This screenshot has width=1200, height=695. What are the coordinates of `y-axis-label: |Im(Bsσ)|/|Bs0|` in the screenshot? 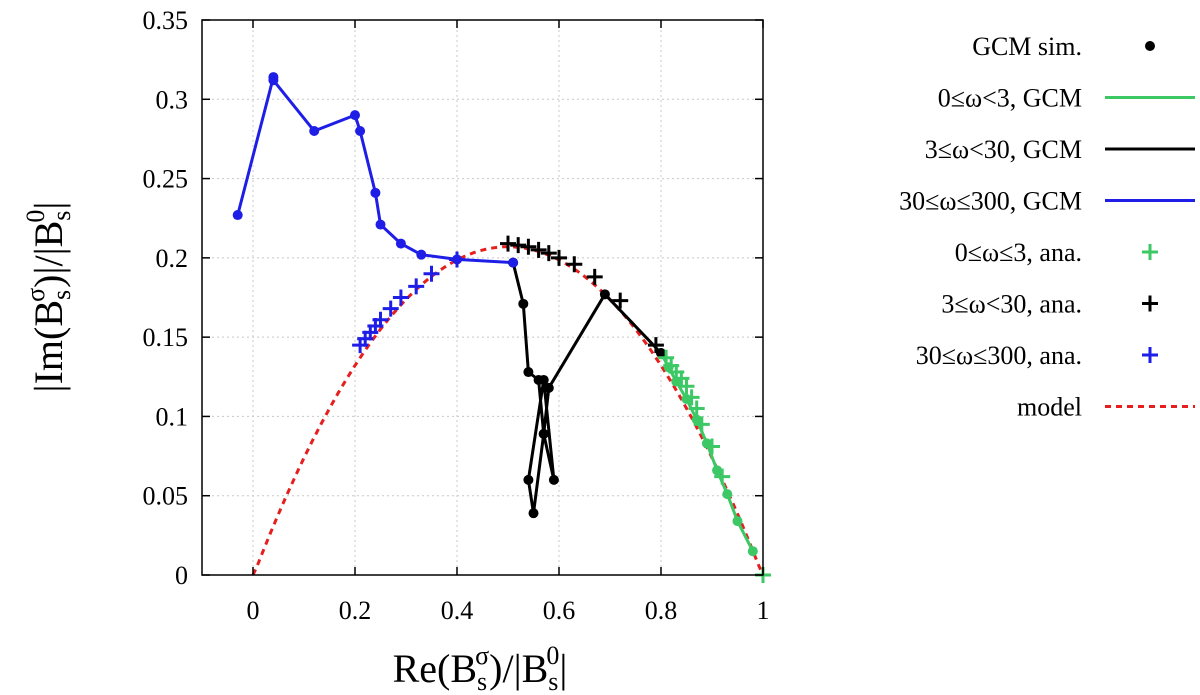 It's located at (48, 297).